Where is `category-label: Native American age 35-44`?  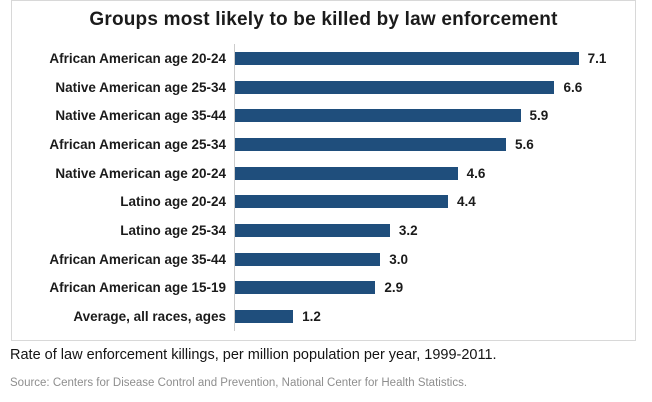
category-label: Native American age 35-44 is located at coordinates (140, 116).